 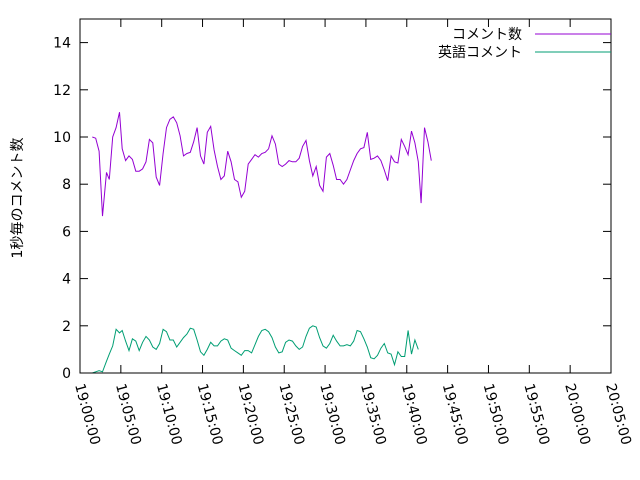 I want to click on x-tick-label: 19:50:00, so click(x=496, y=414).